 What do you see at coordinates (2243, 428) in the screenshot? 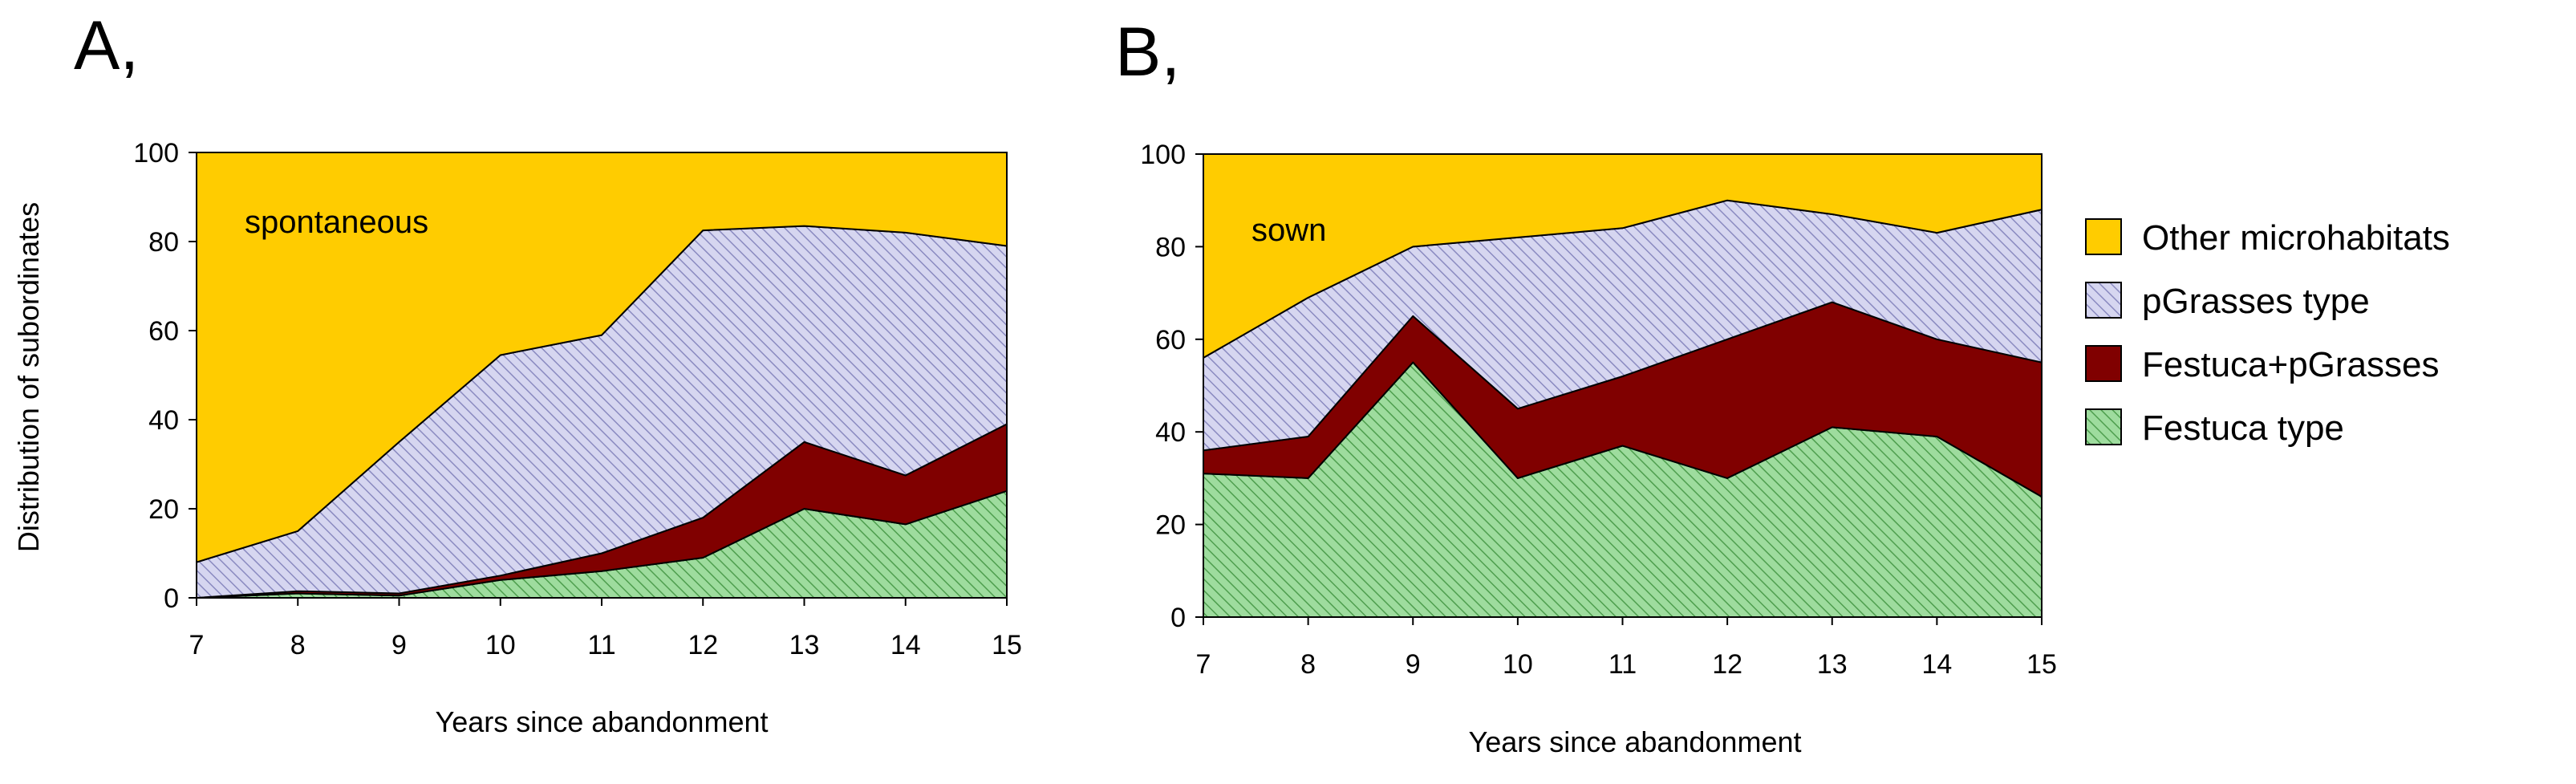
I see `legend-label-festuca: Festuca type` at bounding box center [2243, 428].